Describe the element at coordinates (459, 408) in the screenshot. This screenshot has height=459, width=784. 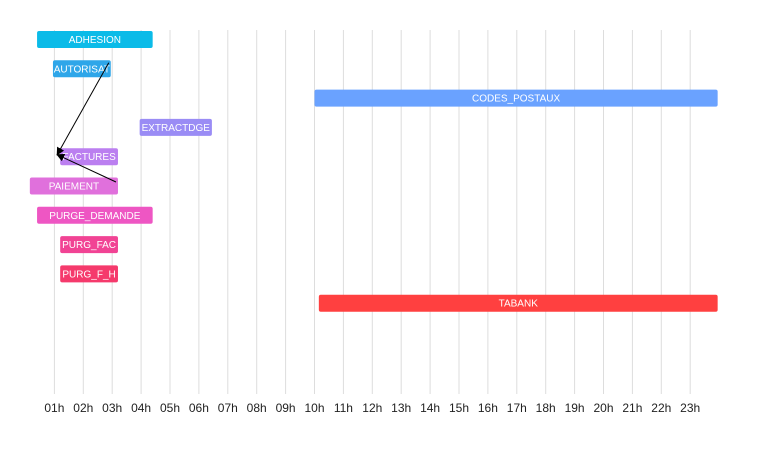
I see `tick-label-15h: 15h` at that location.